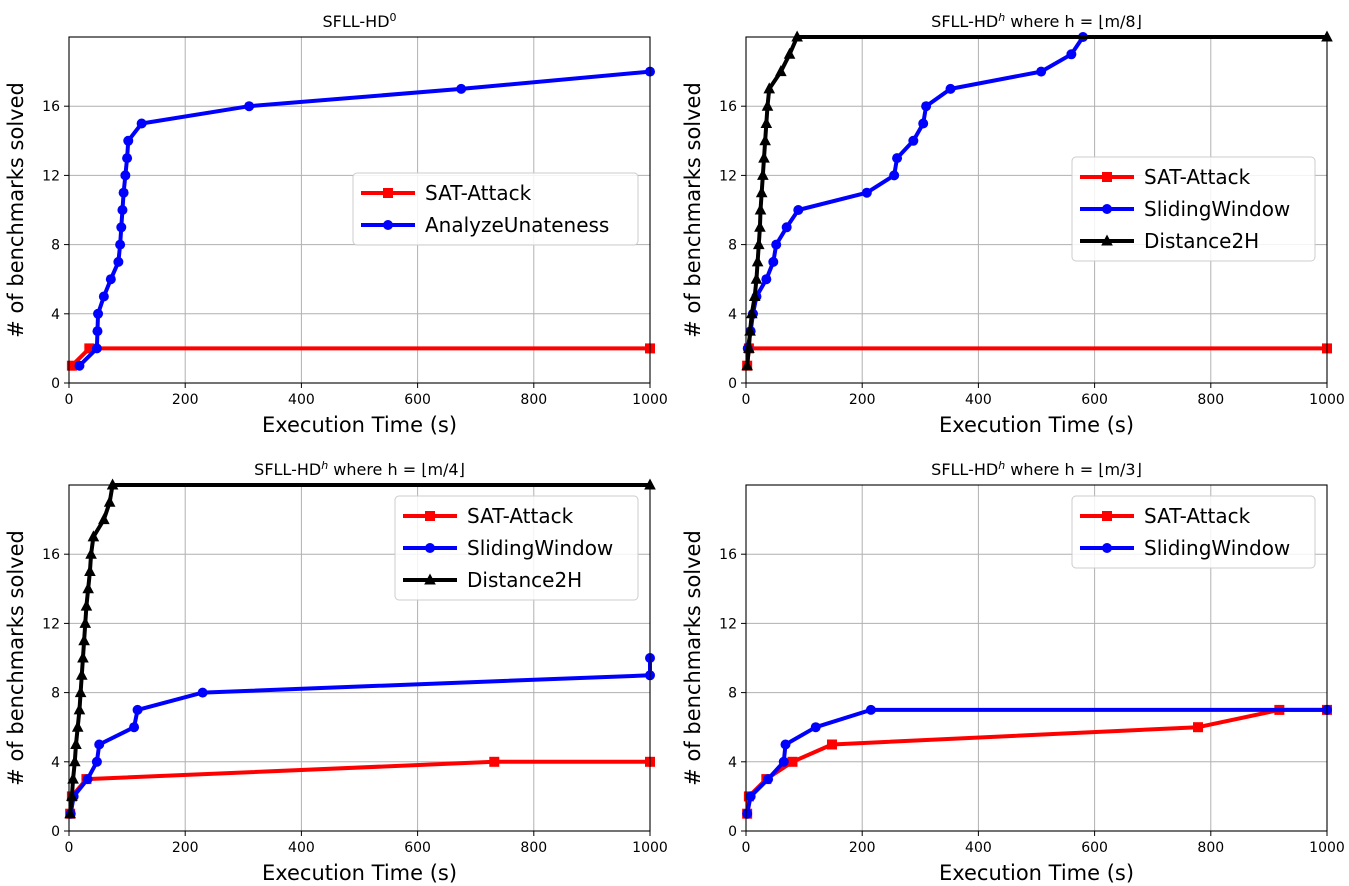 Image resolution: width=1349 pixels, height=886 pixels. What do you see at coordinates (1169, 241) in the screenshot?
I see `legend-item-distance2h: Distance2H` at bounding box center [1169, 241].